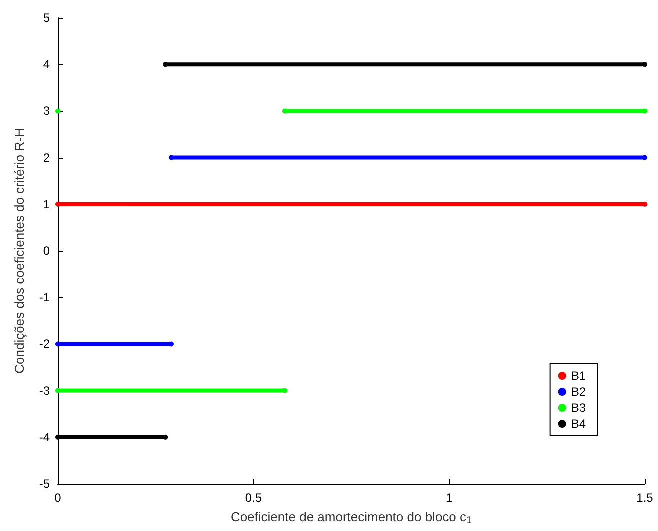 This screenshot has width=658, height=531. What do you see at coordinates (19, 251) in the screenshot?
I see `y-axis-title: Condições dos coeficientes do critério R-H` at bounding box center [19, 251].